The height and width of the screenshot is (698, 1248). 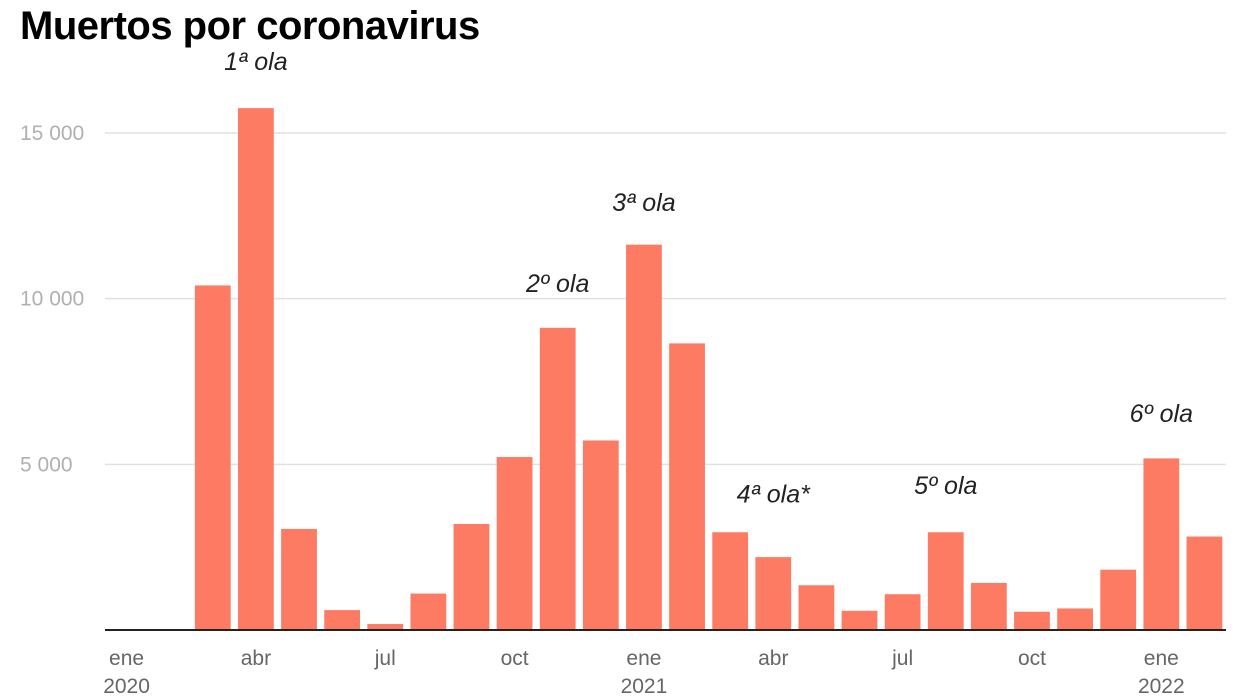 What do you see at coordinates (256, 62) in the screenshot?
I see `wave-annotation: 1ª ola` at bounding box center [256, 62].